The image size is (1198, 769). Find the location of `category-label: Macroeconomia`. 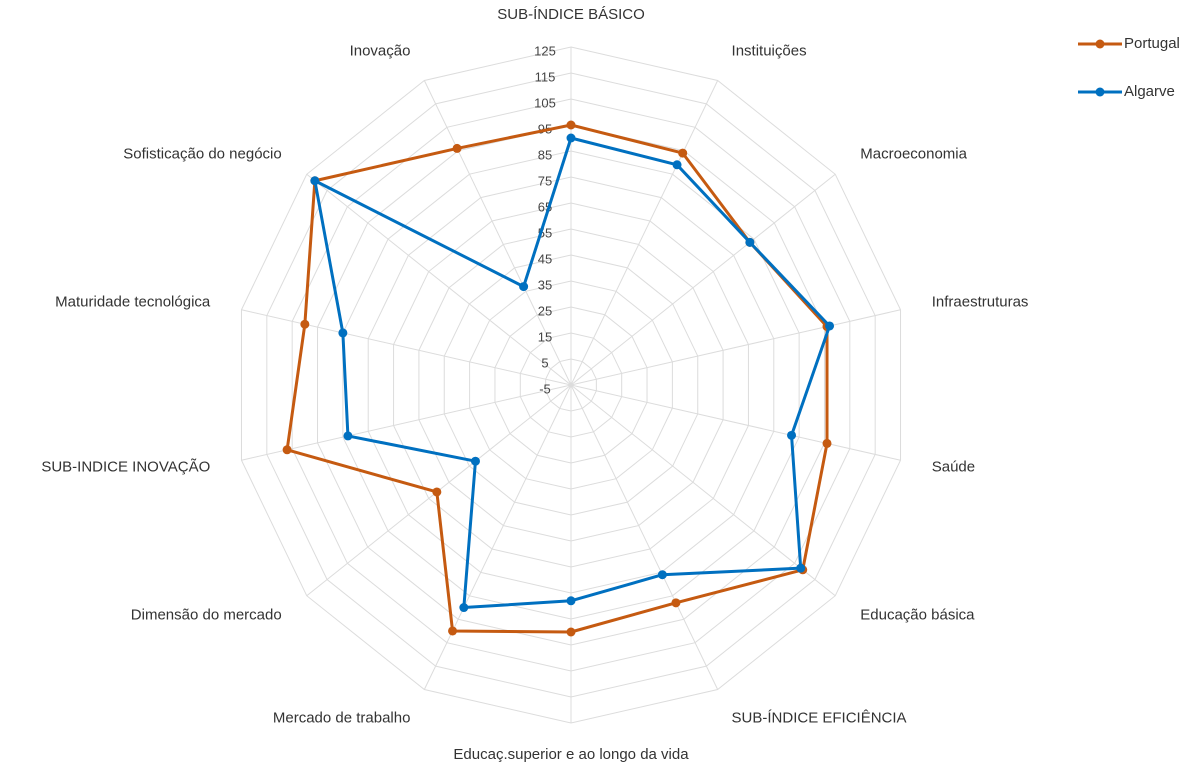

category-label: Macroeconomia is located at coordinates (913, 153).